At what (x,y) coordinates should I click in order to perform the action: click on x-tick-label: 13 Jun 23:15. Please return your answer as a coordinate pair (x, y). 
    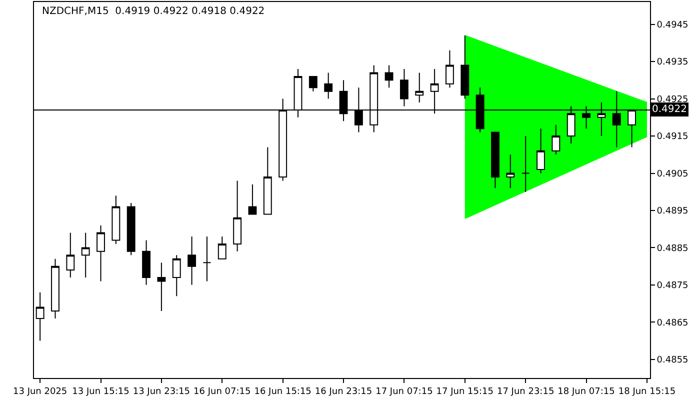
    Looking at the image, I should click on (161, 391).